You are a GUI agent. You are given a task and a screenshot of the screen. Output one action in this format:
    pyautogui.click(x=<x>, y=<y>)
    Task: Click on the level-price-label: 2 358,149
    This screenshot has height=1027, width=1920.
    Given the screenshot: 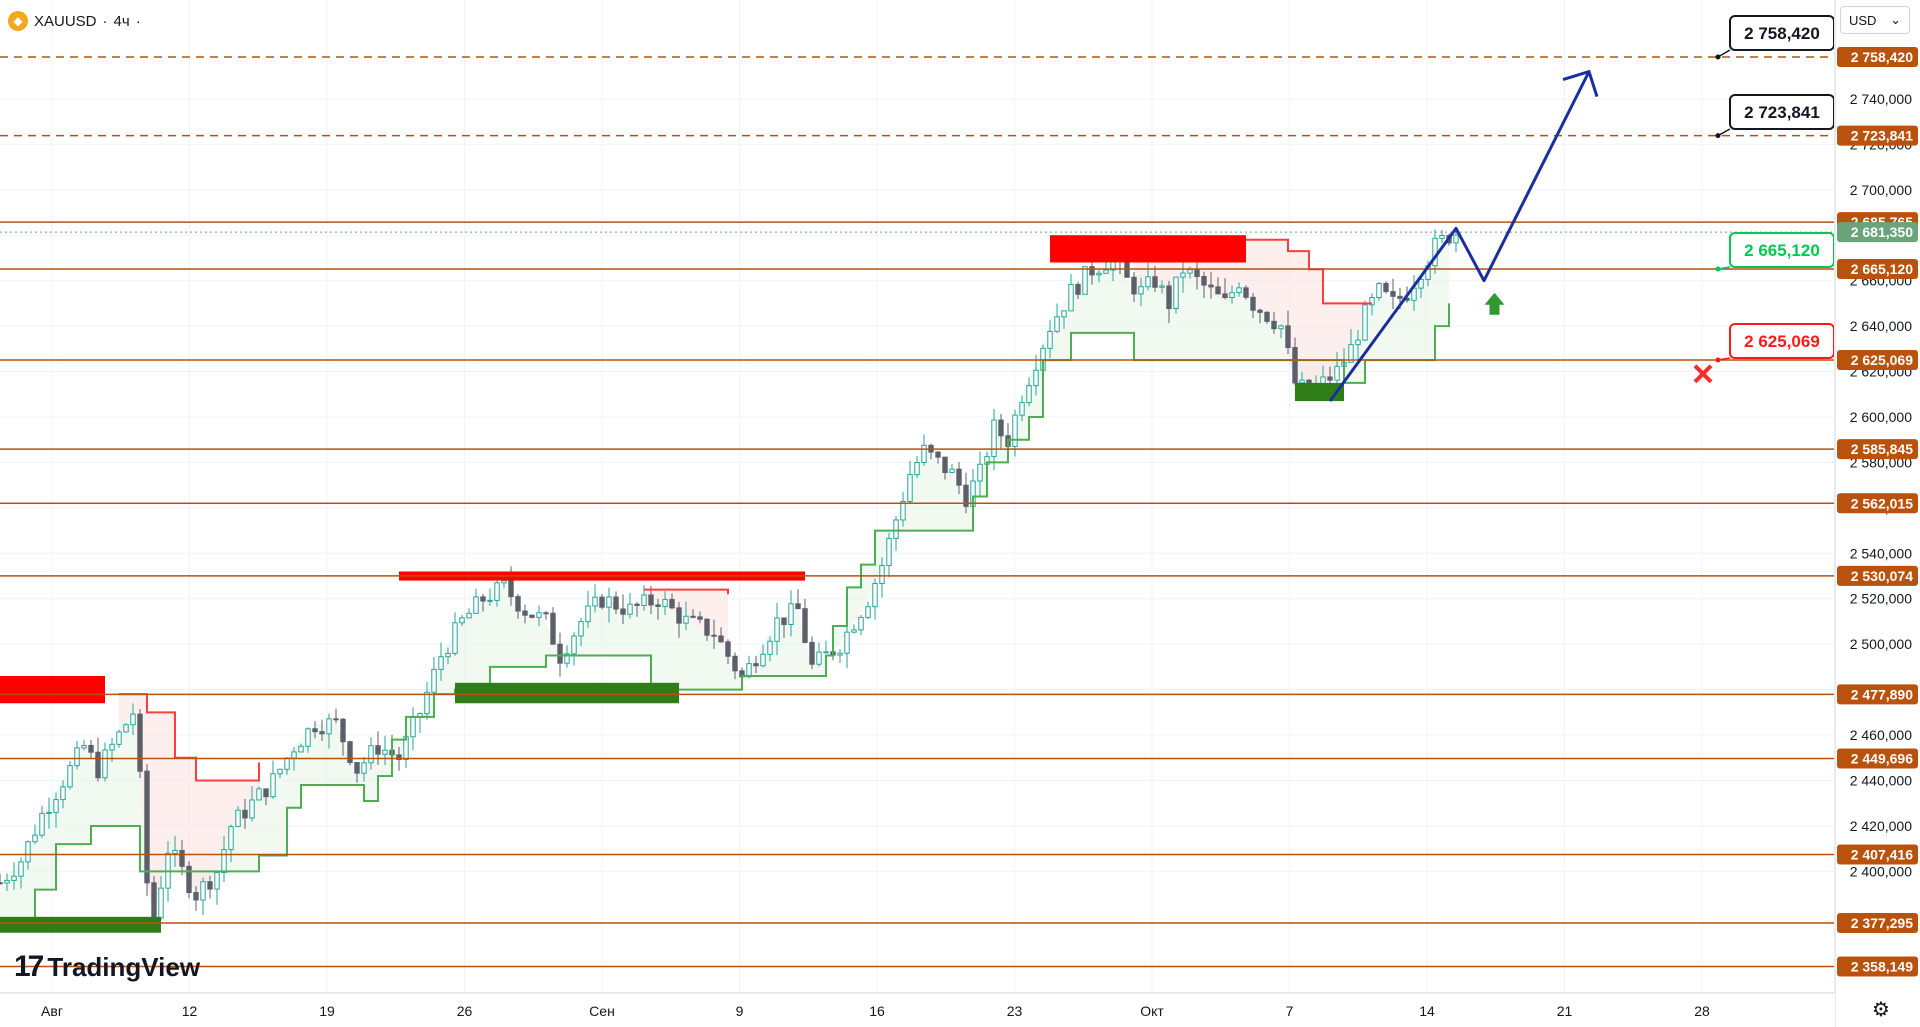 What is the action you would take?
    pyautogui.click(x=1877, y=966)
    